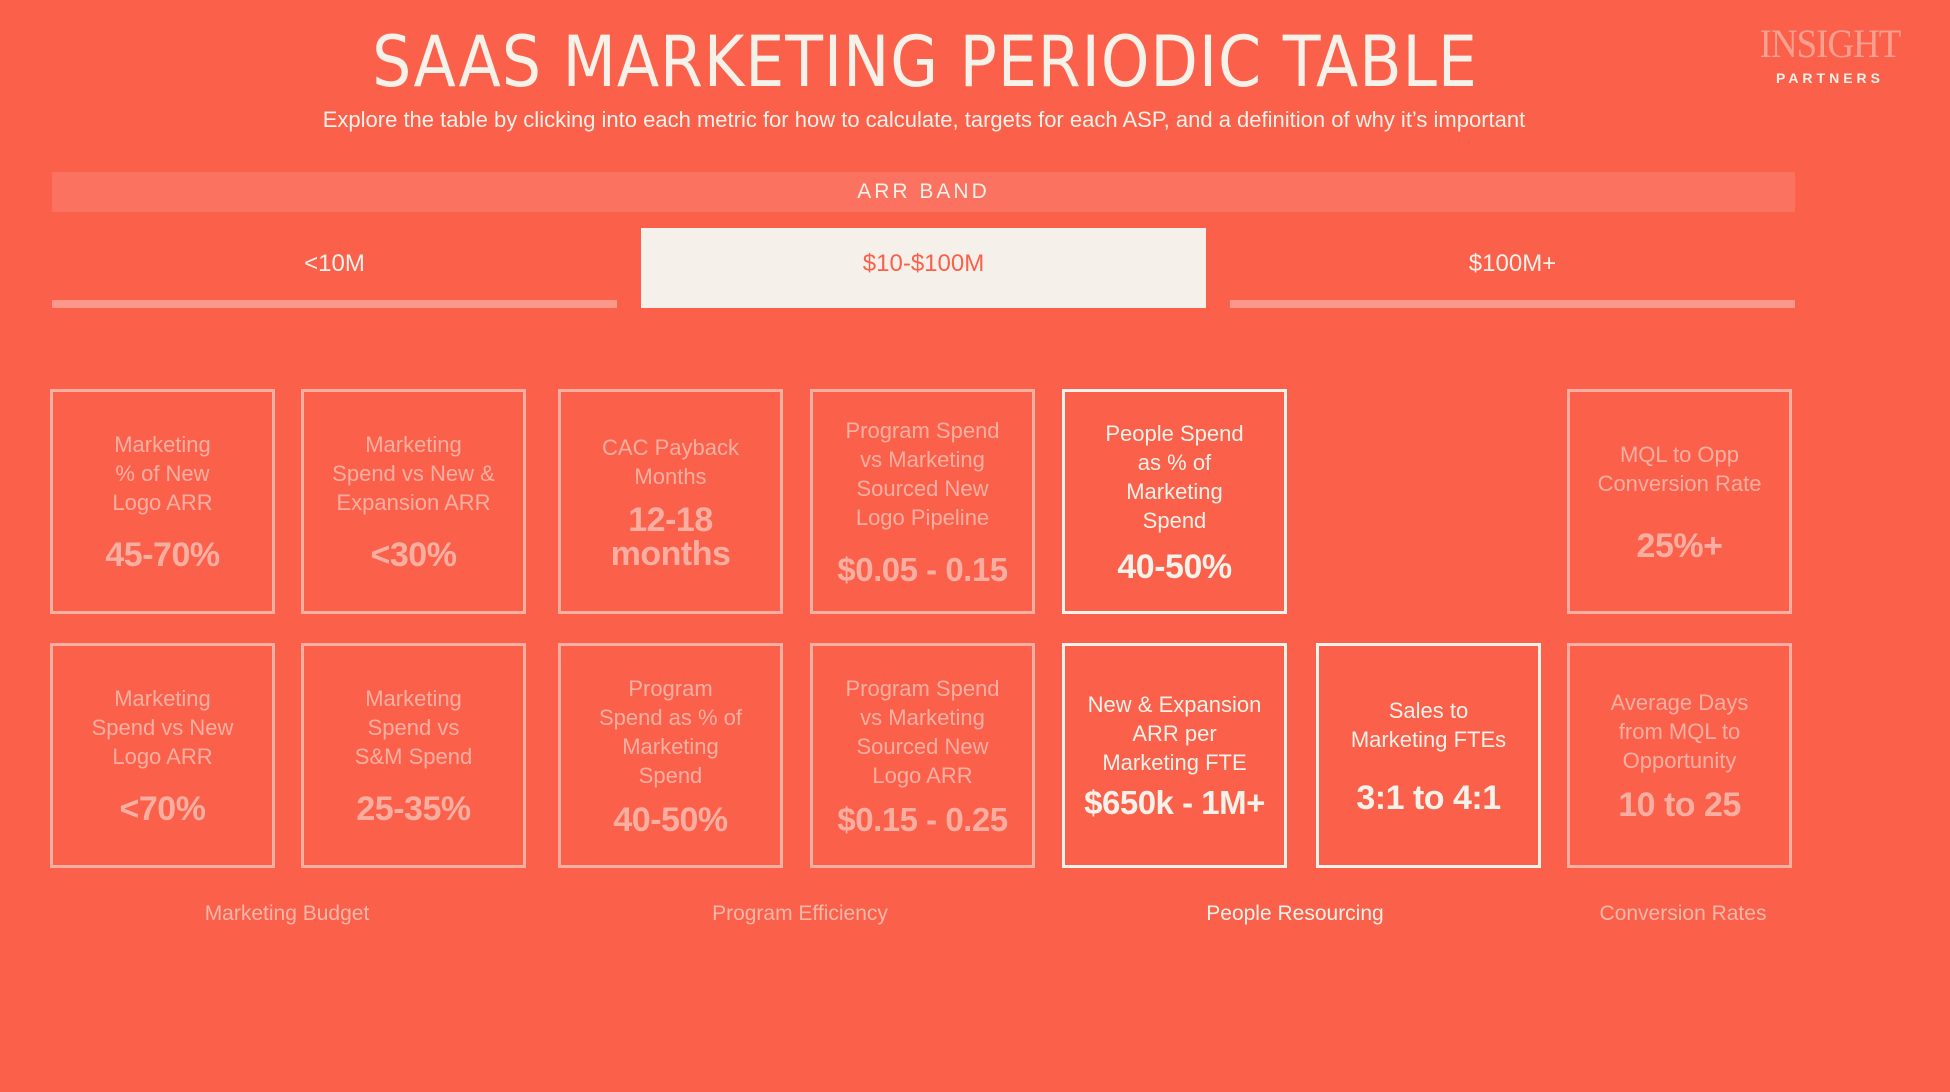 The height and width of the screenshot is (1092, 1950). I want to click on tab-100m-plus: $100M+, so click(1512, 268).